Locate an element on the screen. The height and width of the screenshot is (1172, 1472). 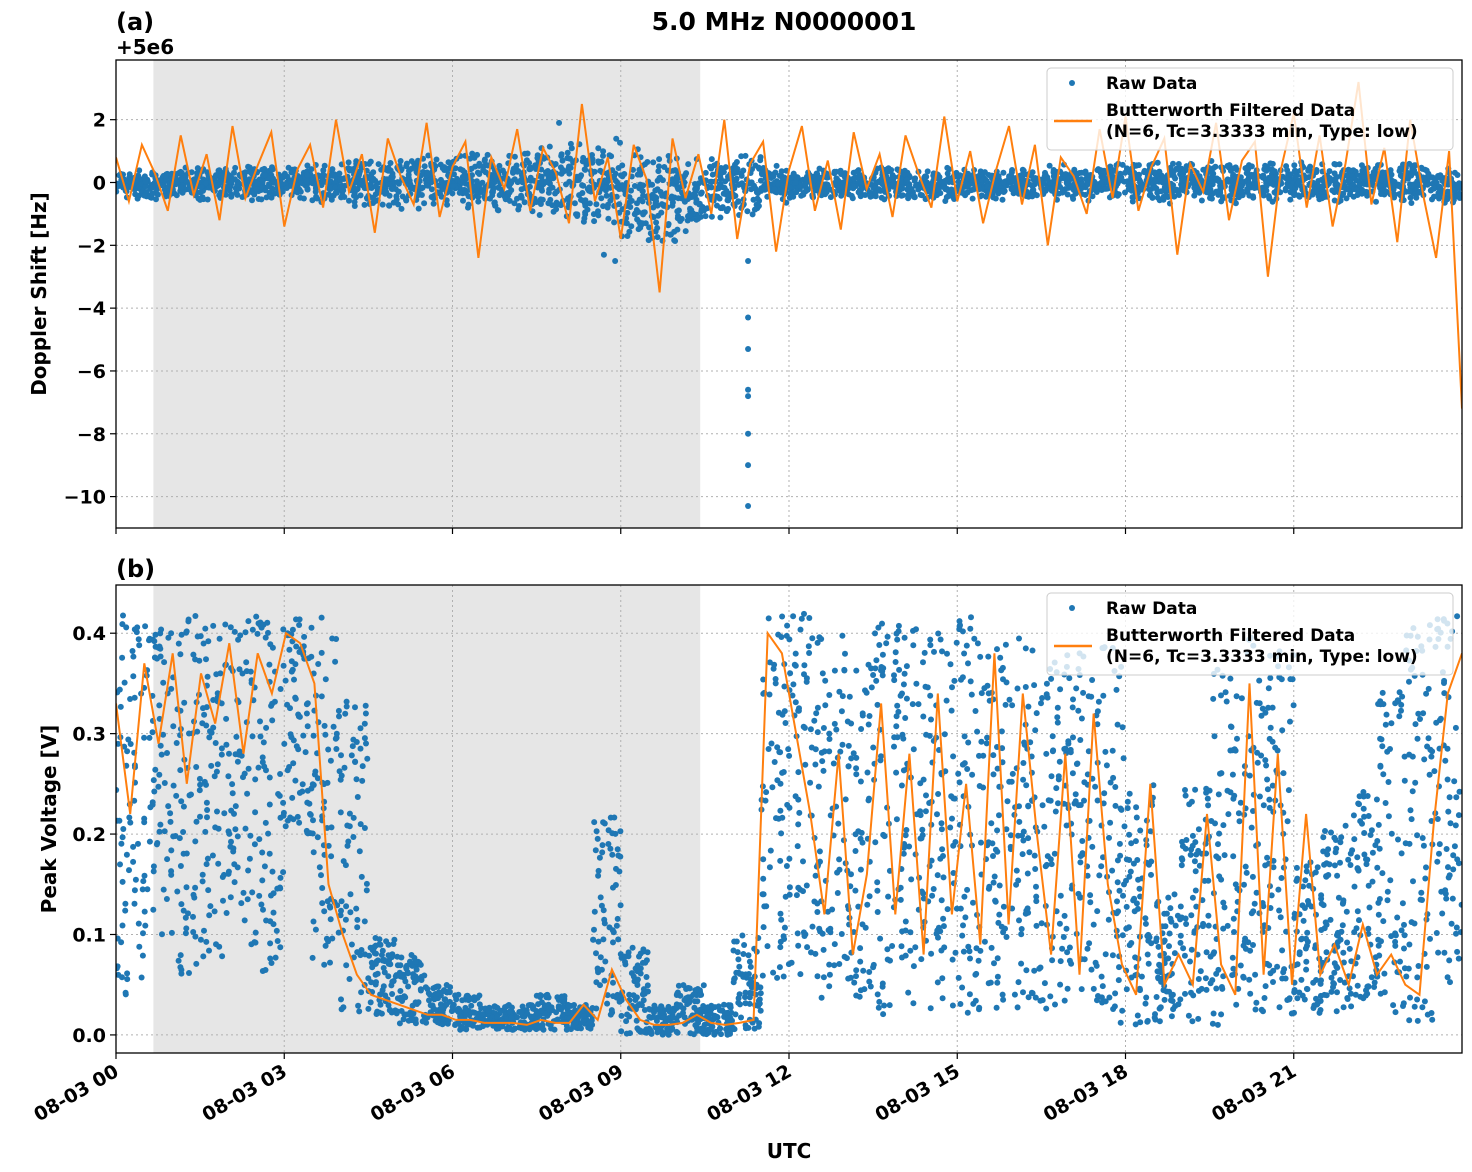
b-y-tick-label: 0.2 is located at coordinates (89, 835).